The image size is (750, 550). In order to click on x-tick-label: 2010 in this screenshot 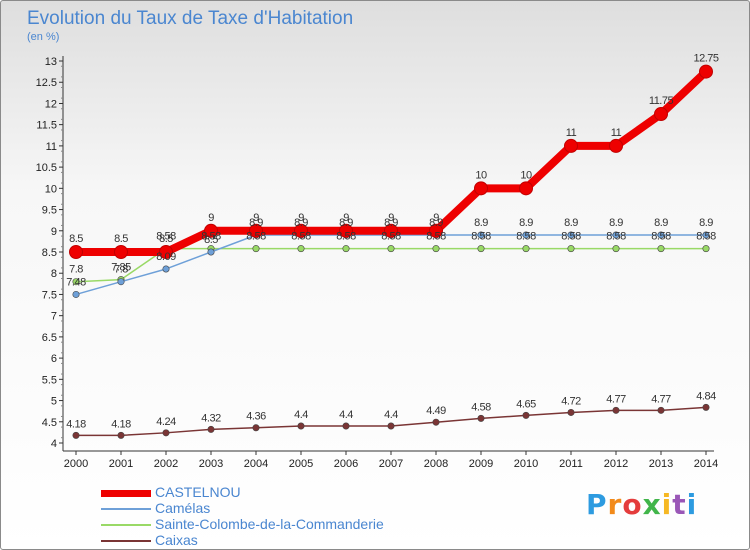, I will do `click(526, 464)`.